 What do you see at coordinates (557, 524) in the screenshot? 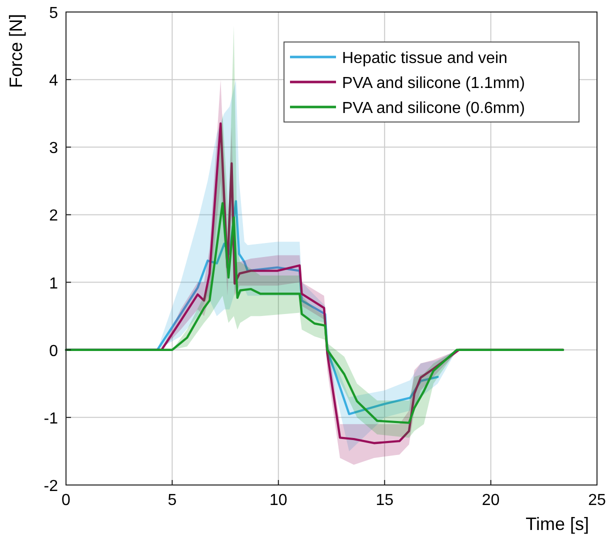
I see `x-axis-title: Time [s]` at bounding box center [557, 524].